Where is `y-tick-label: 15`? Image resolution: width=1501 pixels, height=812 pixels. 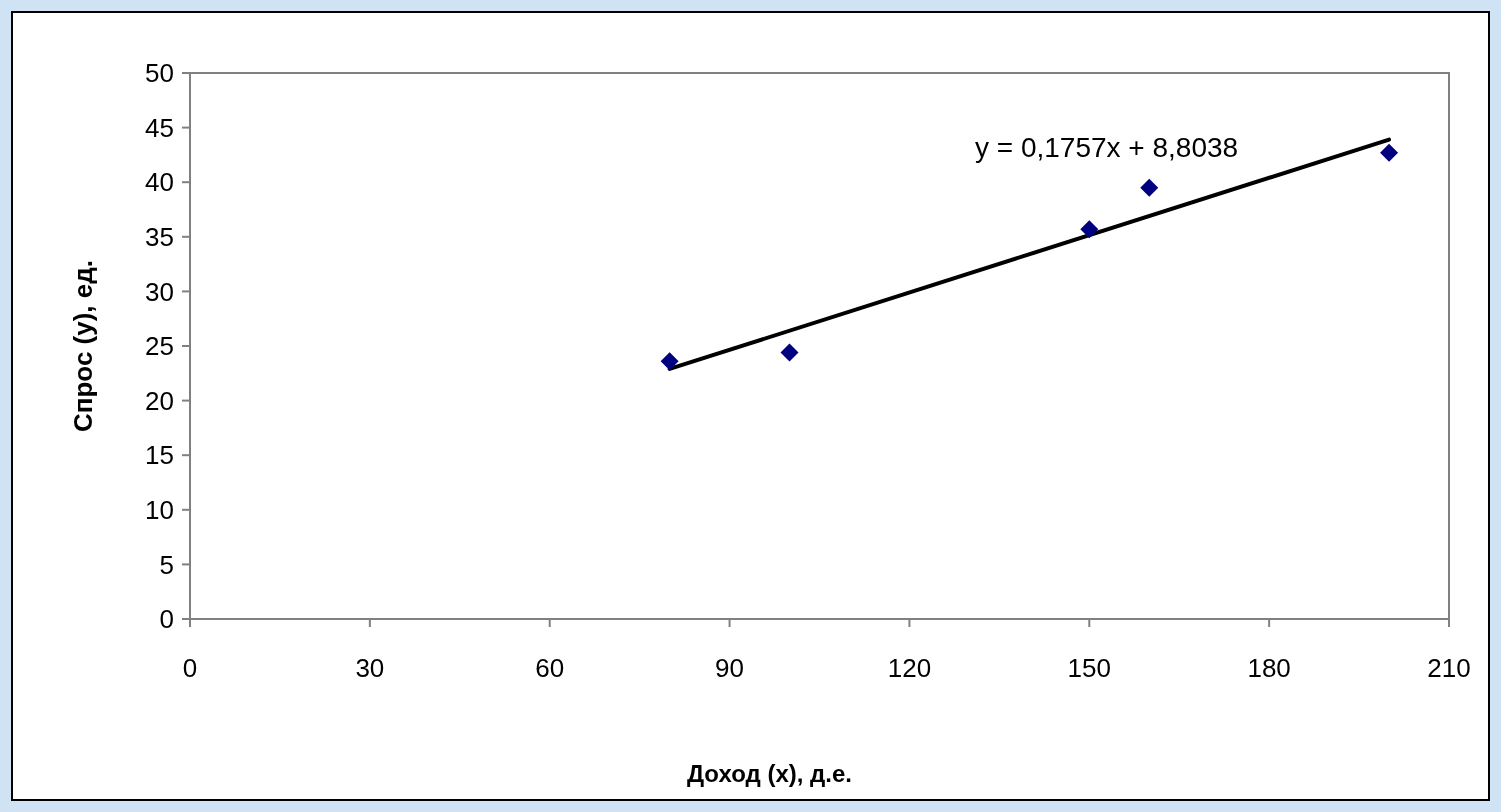 y-tick-label: 15 is located at coordinates (159, 455).